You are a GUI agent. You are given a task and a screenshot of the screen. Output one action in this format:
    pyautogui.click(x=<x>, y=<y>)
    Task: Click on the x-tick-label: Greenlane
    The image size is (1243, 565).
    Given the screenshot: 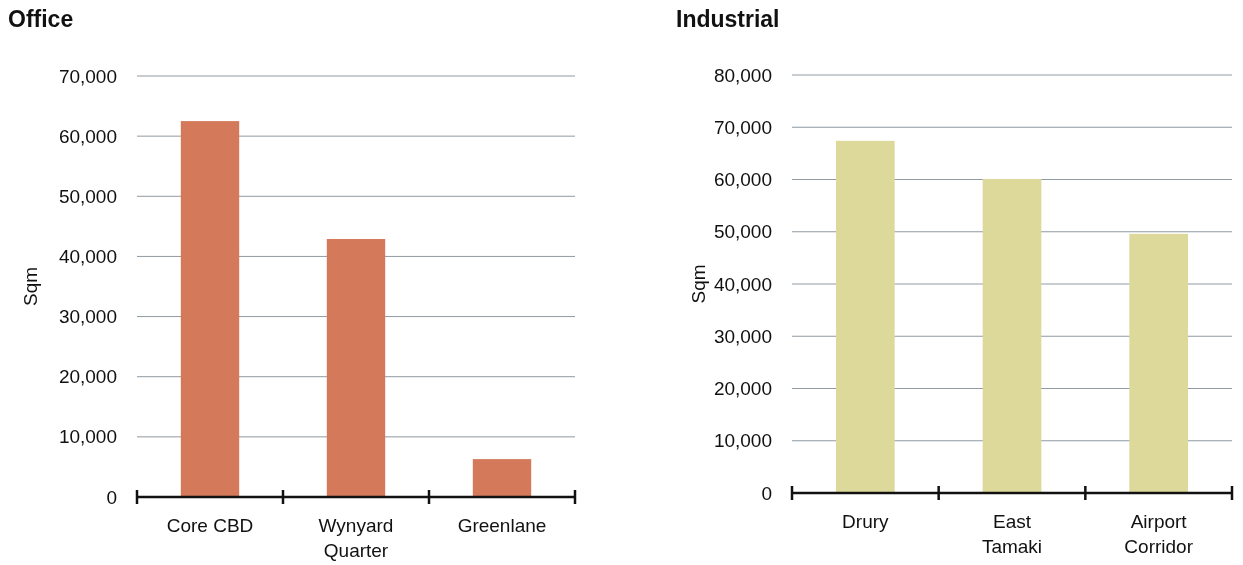 What is the action you would take?
    pyautogui.click(x=502, y=525)
    